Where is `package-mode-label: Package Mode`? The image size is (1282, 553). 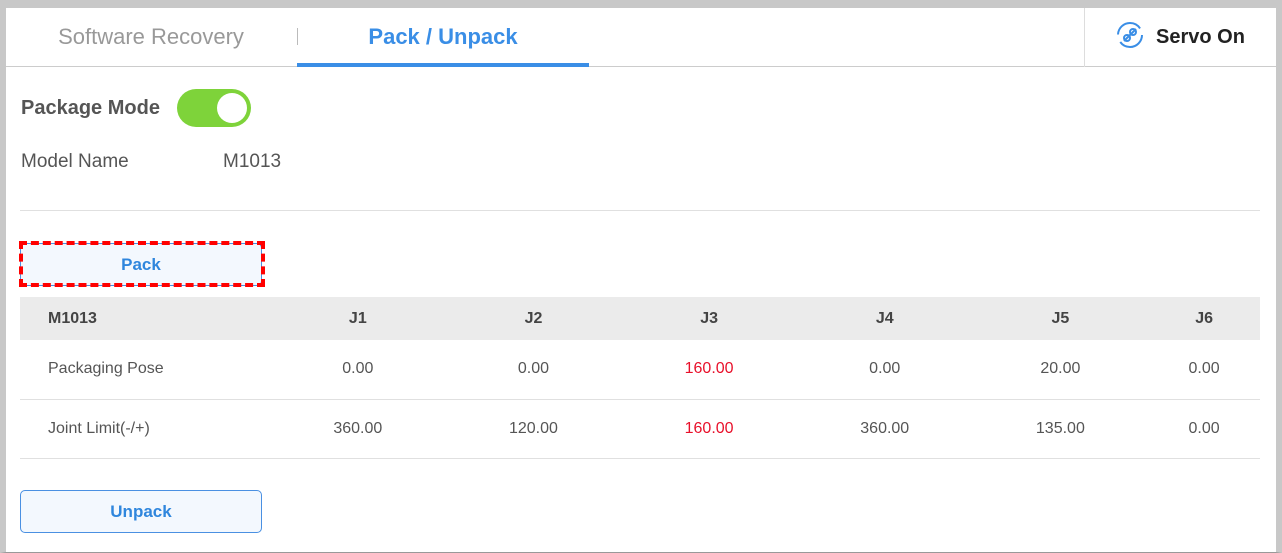 package-mode-label: Package Mode is located at coordinates (90, 108).